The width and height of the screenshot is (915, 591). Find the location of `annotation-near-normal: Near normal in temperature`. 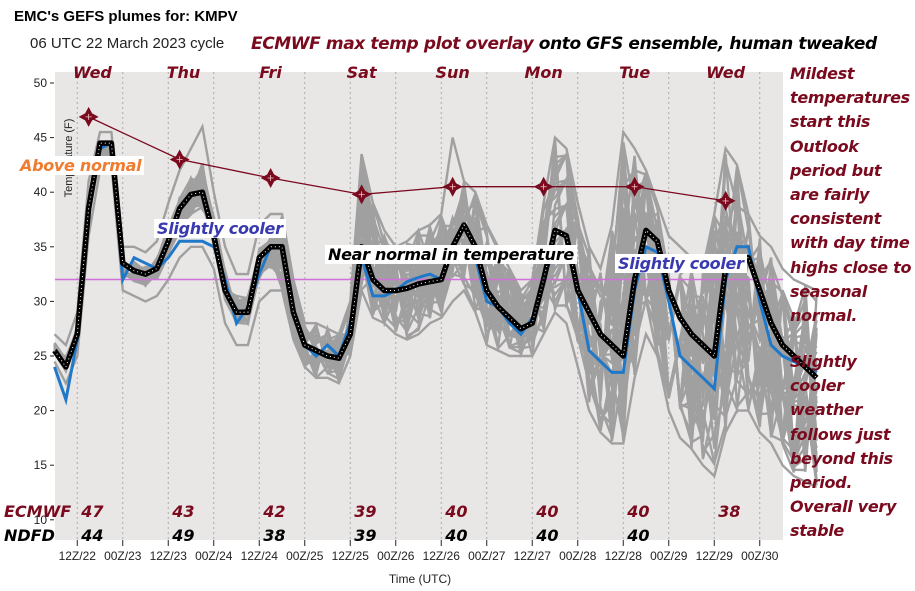

annotation-near-normal: Near normal in temperature is located at coordinates (451, 254).